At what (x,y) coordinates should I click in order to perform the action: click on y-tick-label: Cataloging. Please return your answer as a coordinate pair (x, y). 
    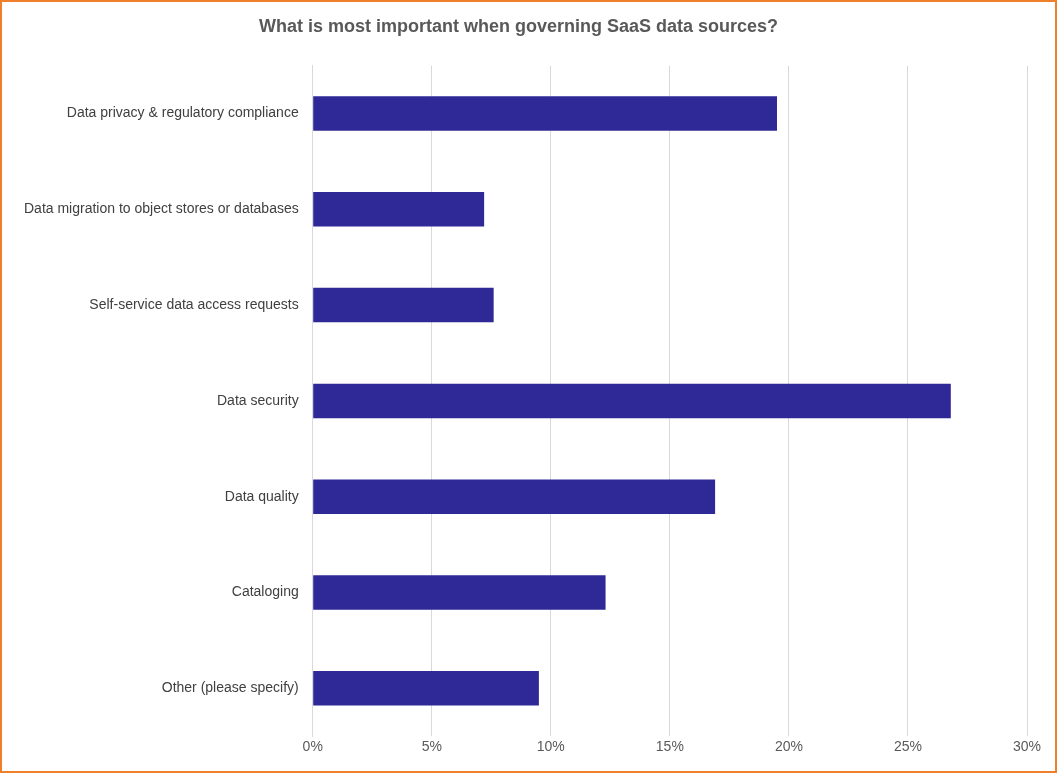
    Looking at the image, I should click on (265, 591).